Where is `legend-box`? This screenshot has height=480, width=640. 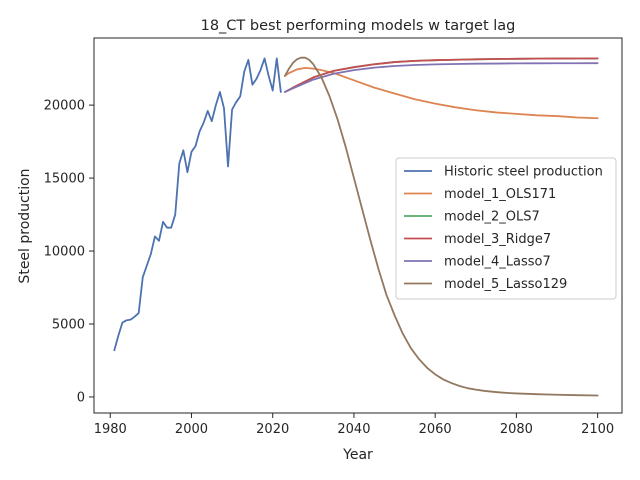
legend-box is located at coordinates (506, 228).